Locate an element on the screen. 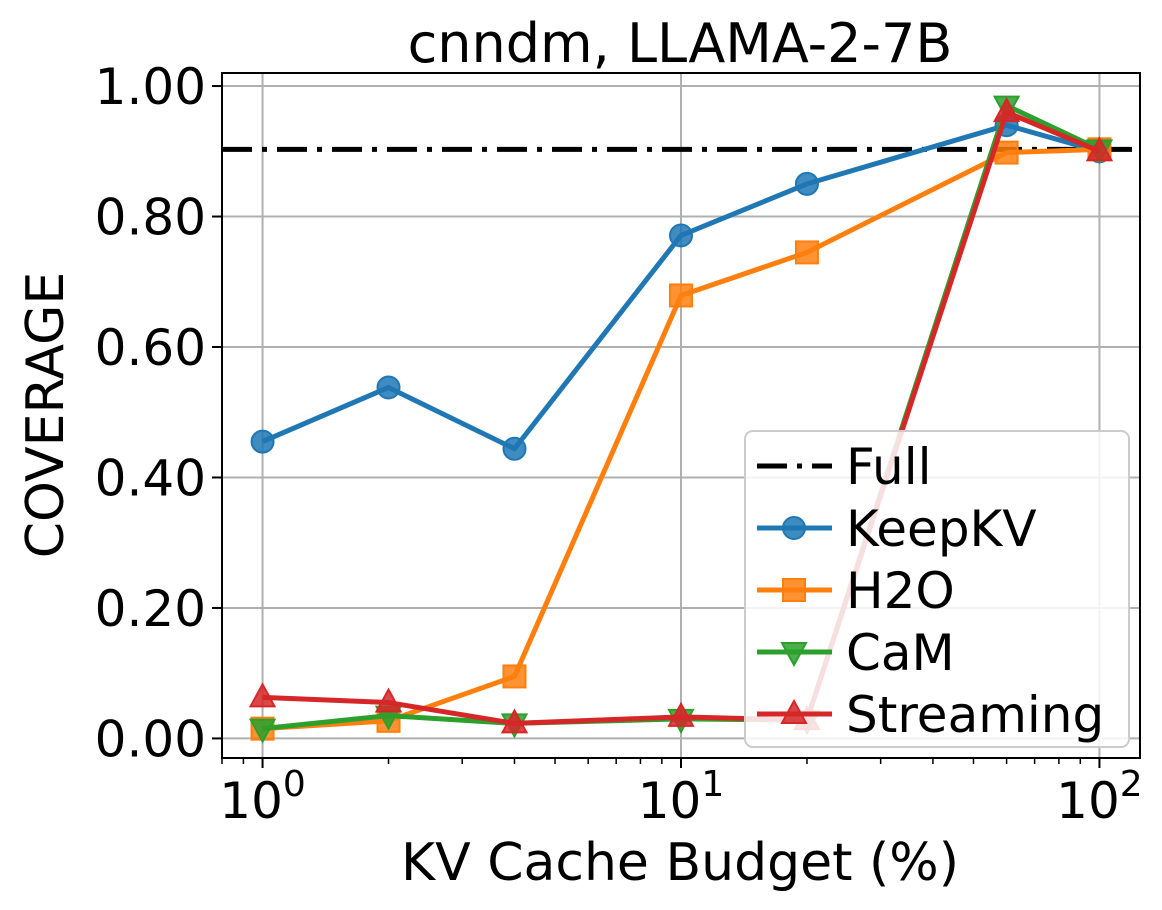  legend-entry-cam: CaM is located at coordinates (856, 653).